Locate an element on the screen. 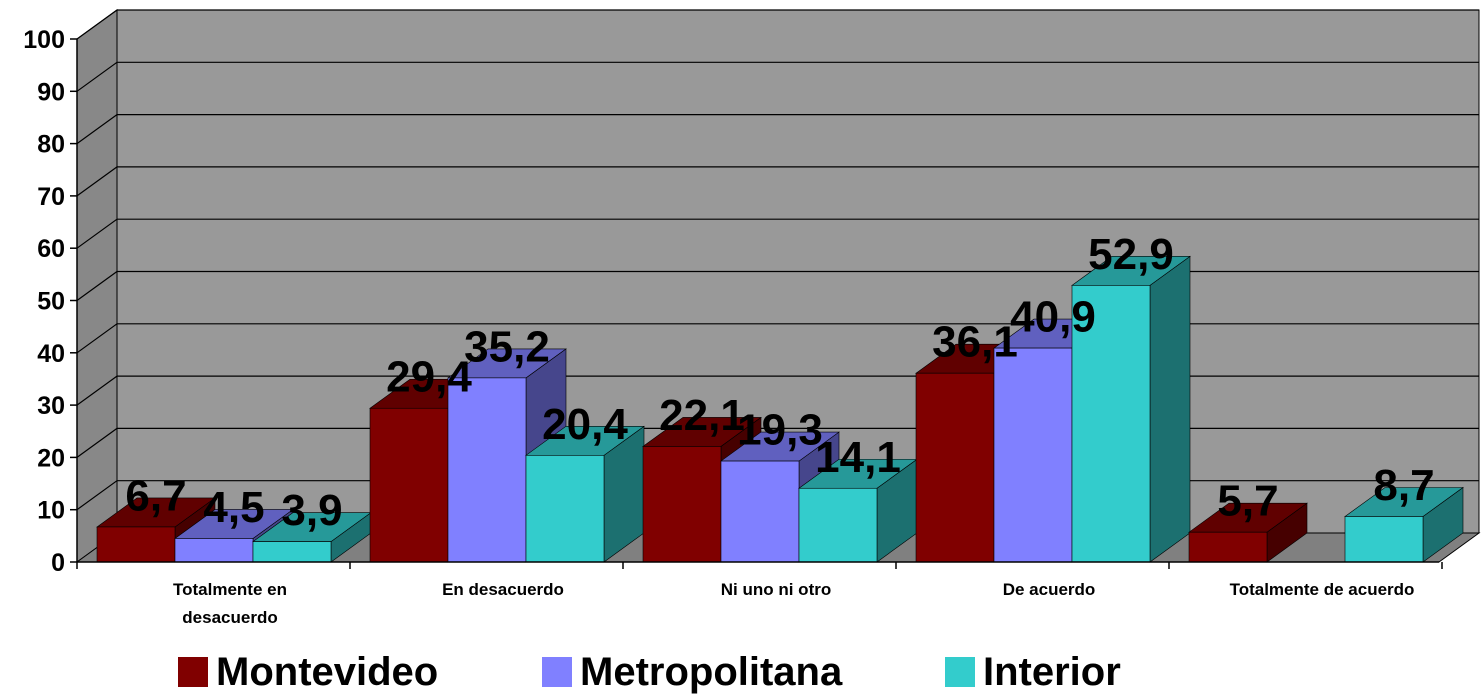 The width and height of the screenshot is (1481, 695). y-tick-label: 10 is located at coordinates (51, 511).